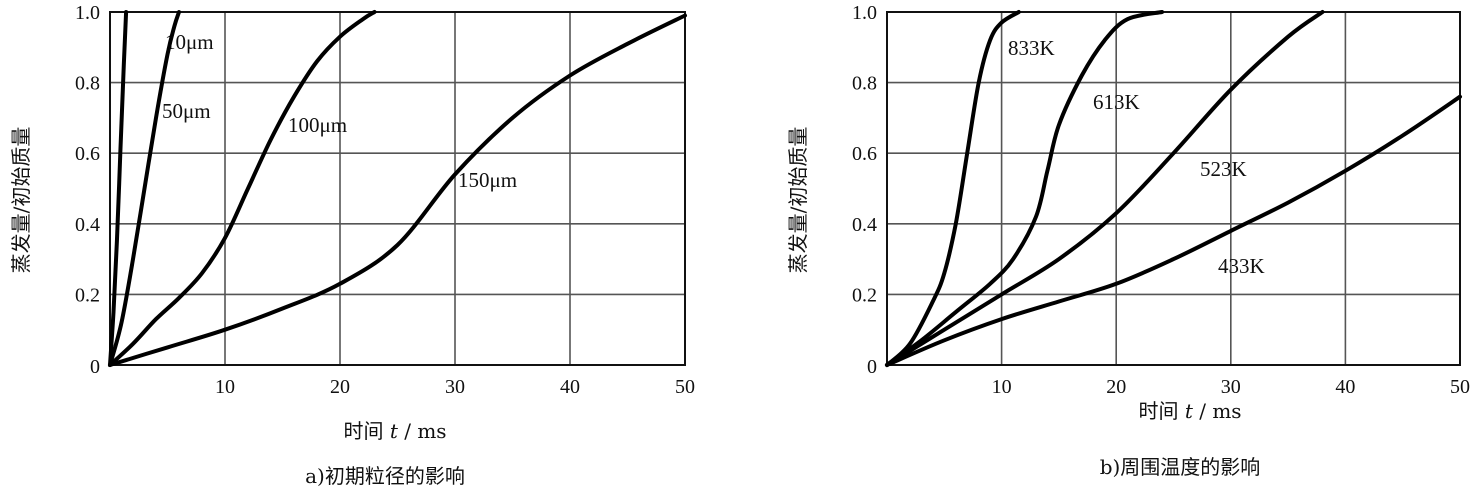  Describe the element at coordinates (953, 188) in the screenshot. I see `series-line-833K` at that location.